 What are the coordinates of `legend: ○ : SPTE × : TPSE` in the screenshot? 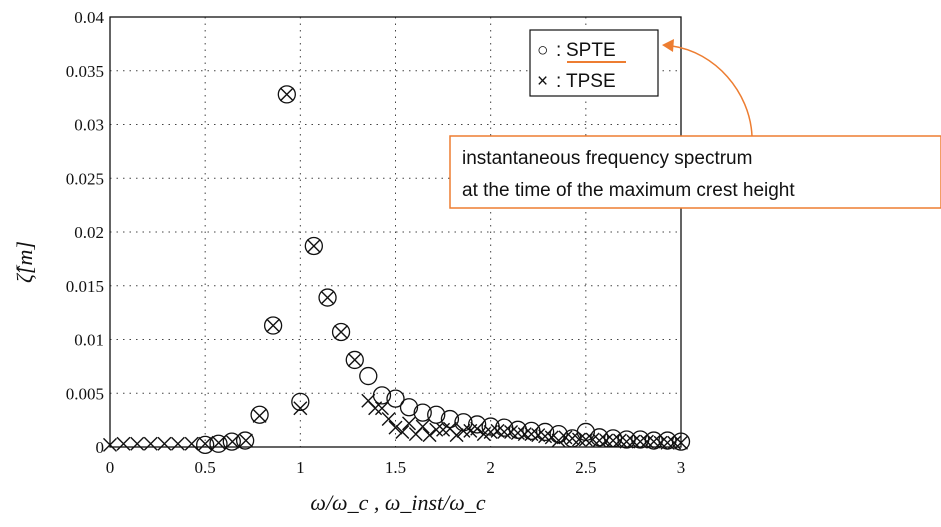 It's located at (594, 63).